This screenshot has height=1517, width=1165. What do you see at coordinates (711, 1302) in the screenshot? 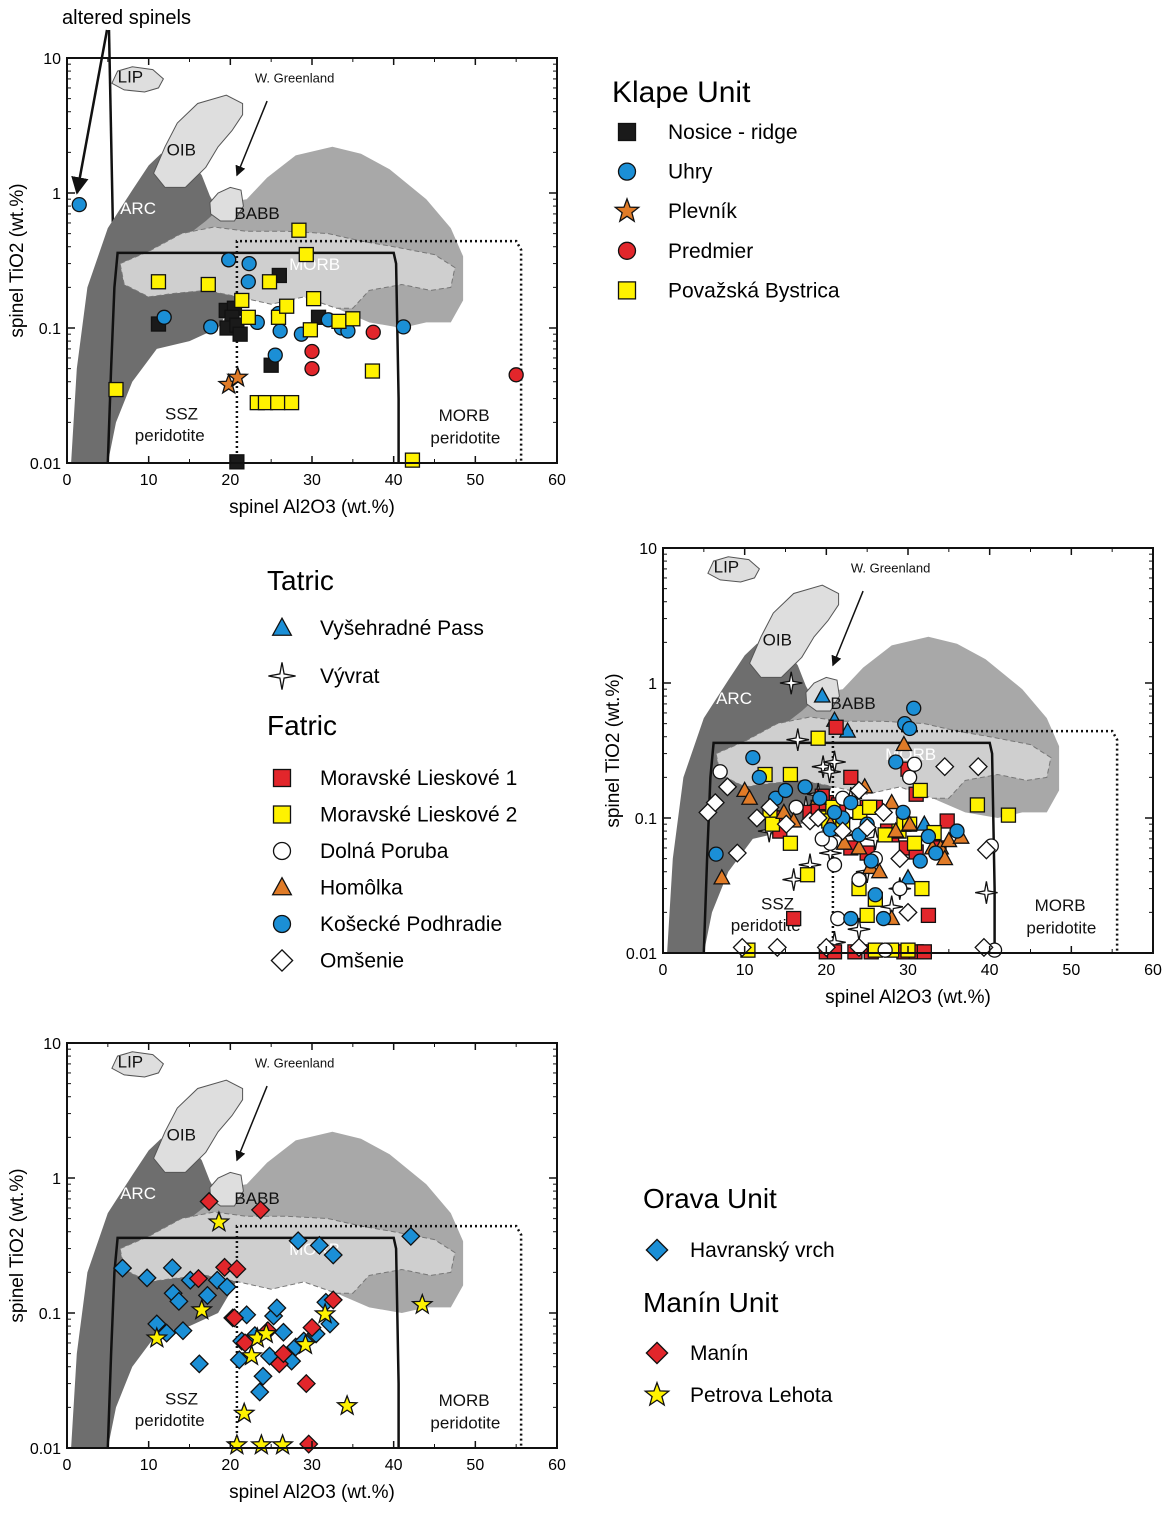
I see `legend-heading-manin: Manín Unit` at bounding box center [711, 1302].